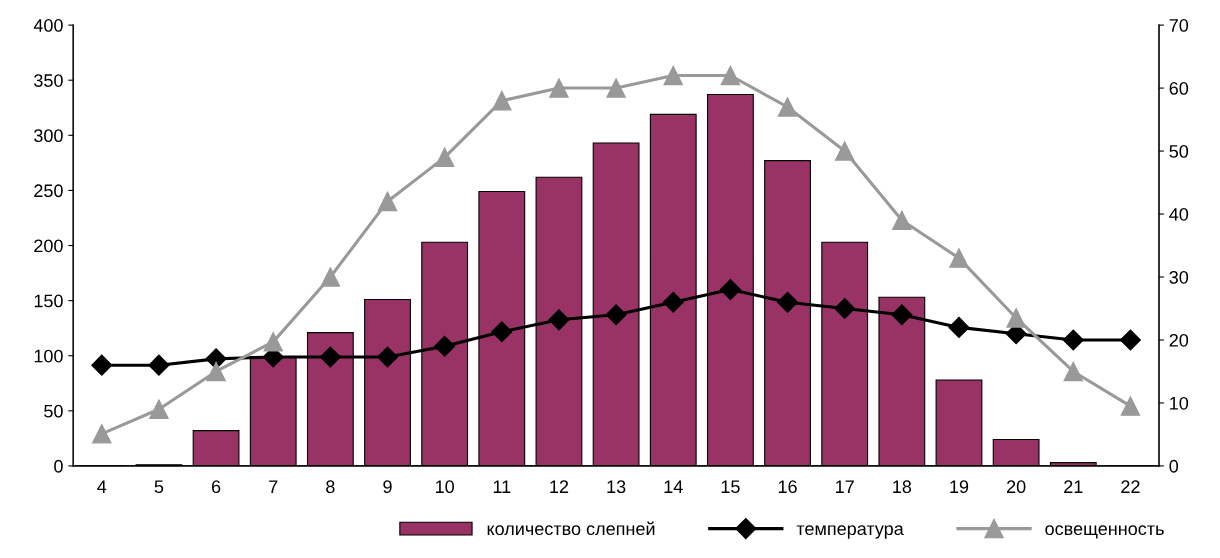  I want to click on x-tick-label: 8, so click(330, 487).